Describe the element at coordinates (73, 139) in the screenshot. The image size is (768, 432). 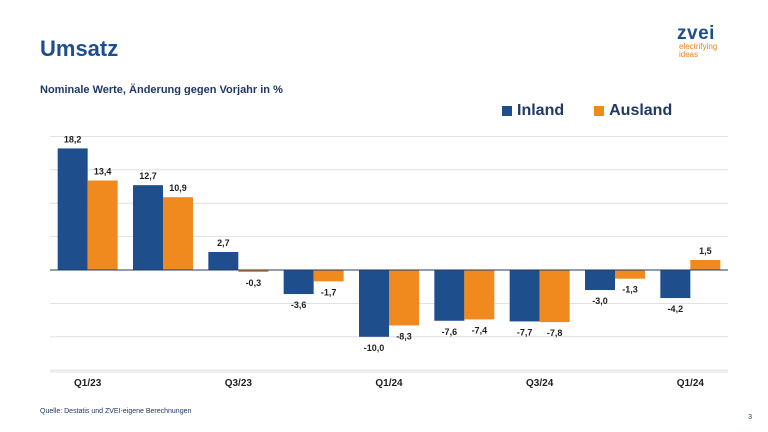
I see `data-label-inland: 18,2` at that location.